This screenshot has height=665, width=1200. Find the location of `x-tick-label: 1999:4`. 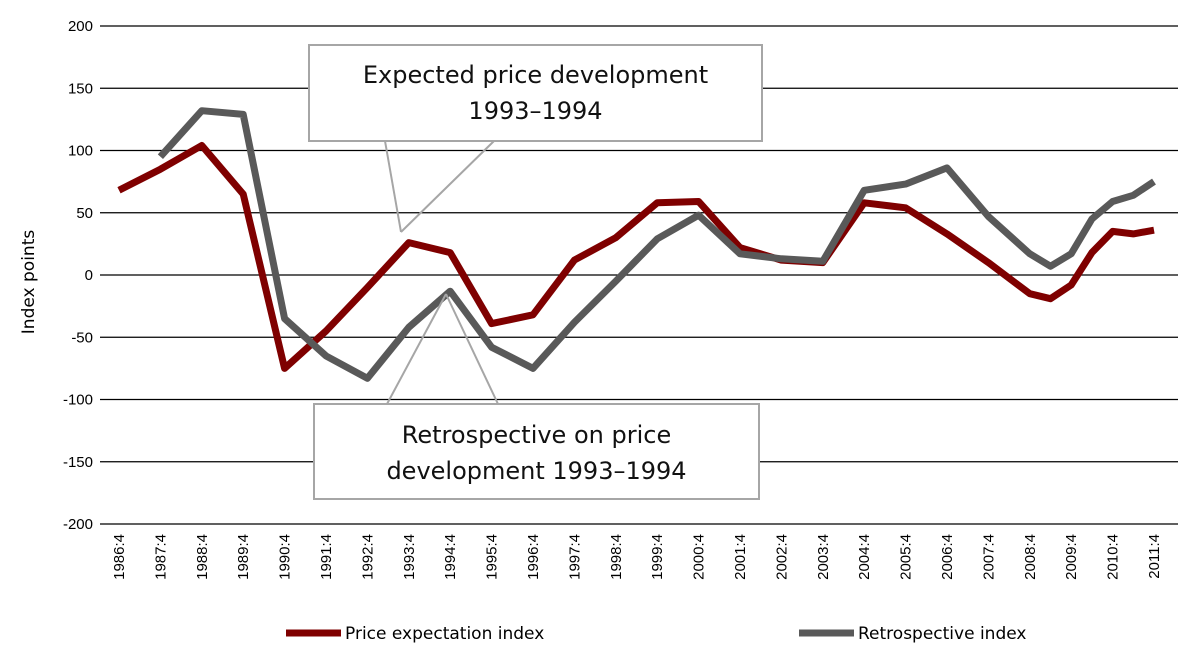

x-tick-label: 1999:4 is located at coordinates (657, 557).